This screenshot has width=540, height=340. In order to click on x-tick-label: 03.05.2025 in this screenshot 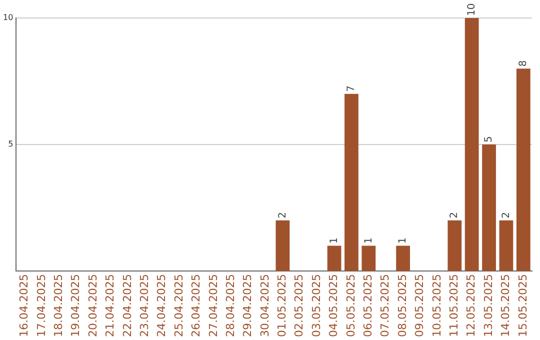, I will do `click(316, 306)`.